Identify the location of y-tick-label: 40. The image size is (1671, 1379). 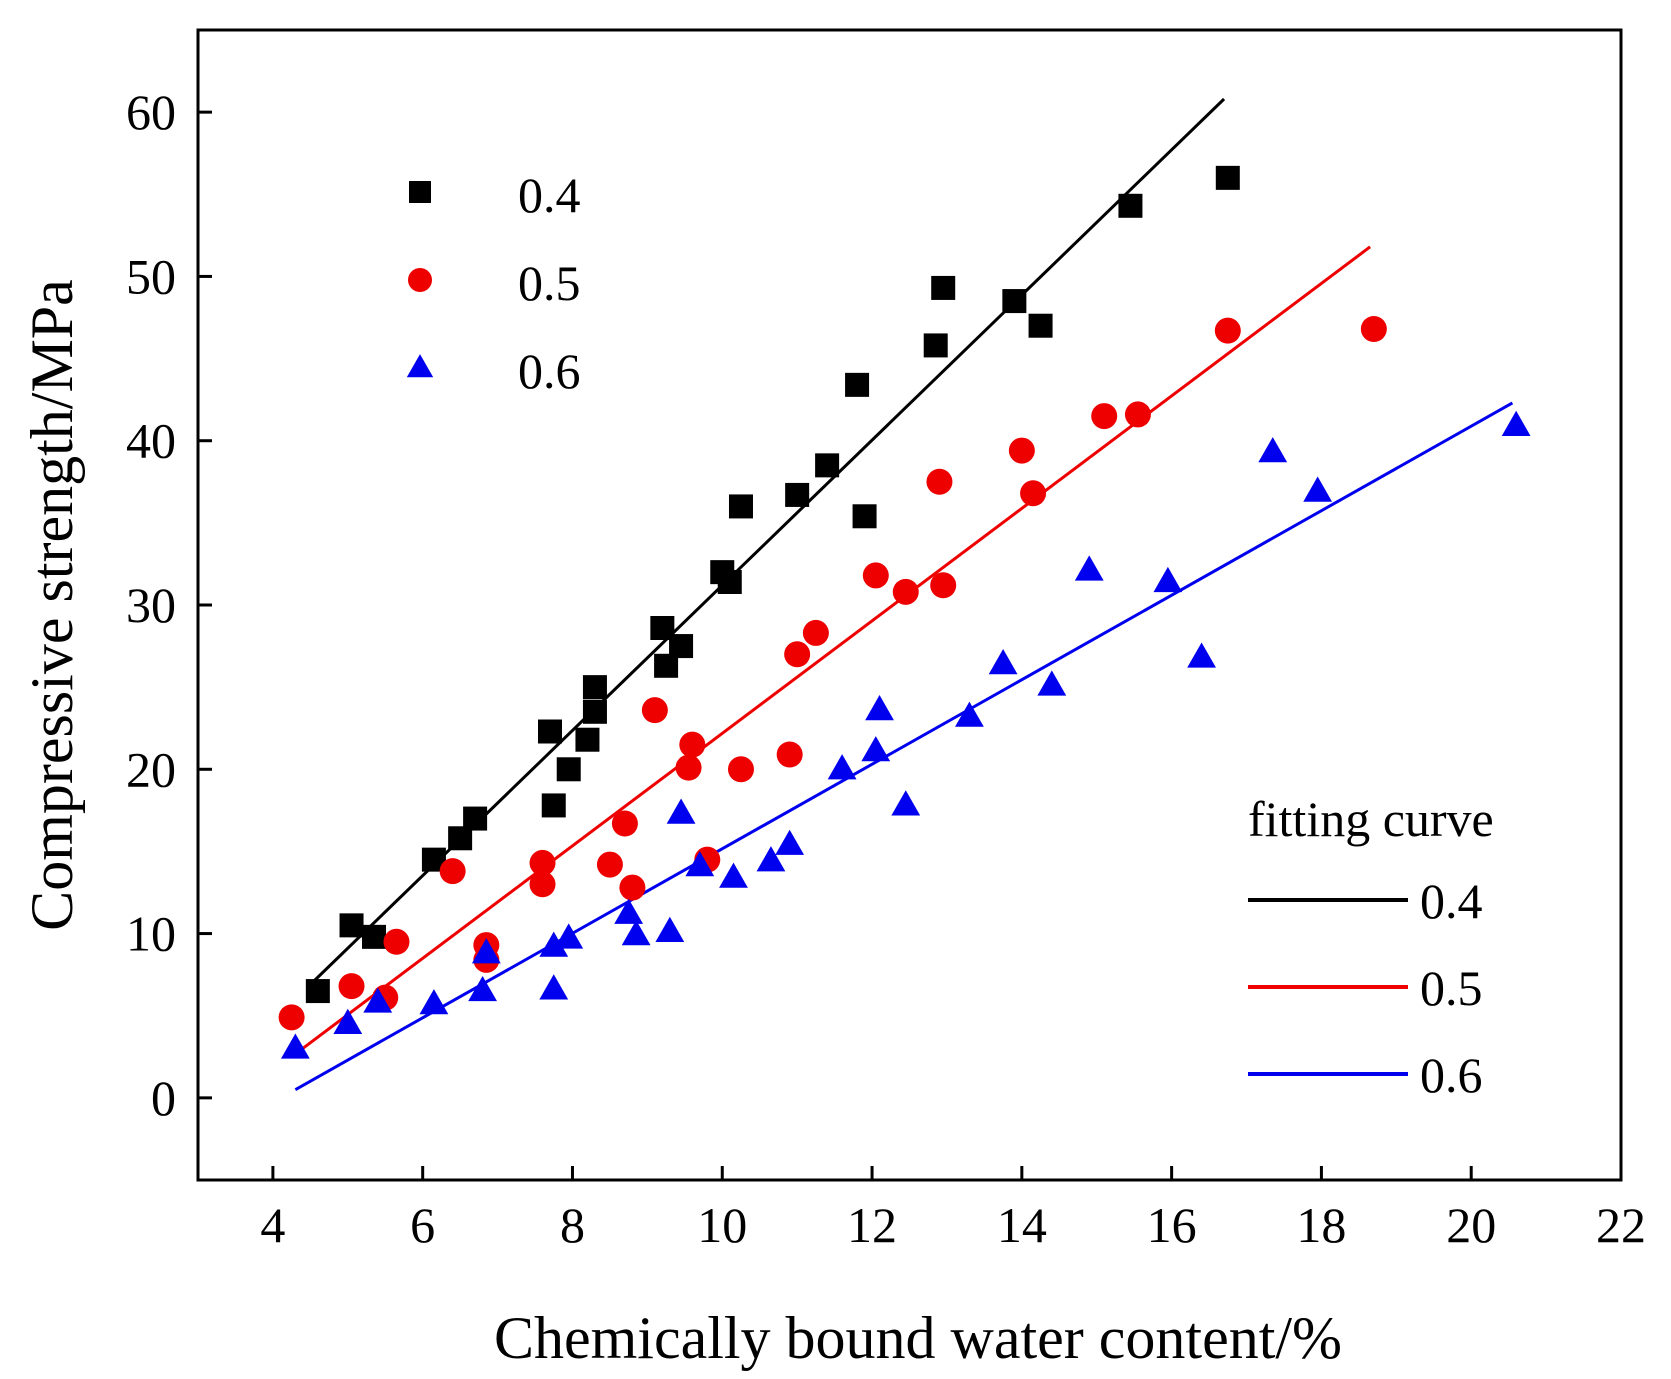
(151, 441).